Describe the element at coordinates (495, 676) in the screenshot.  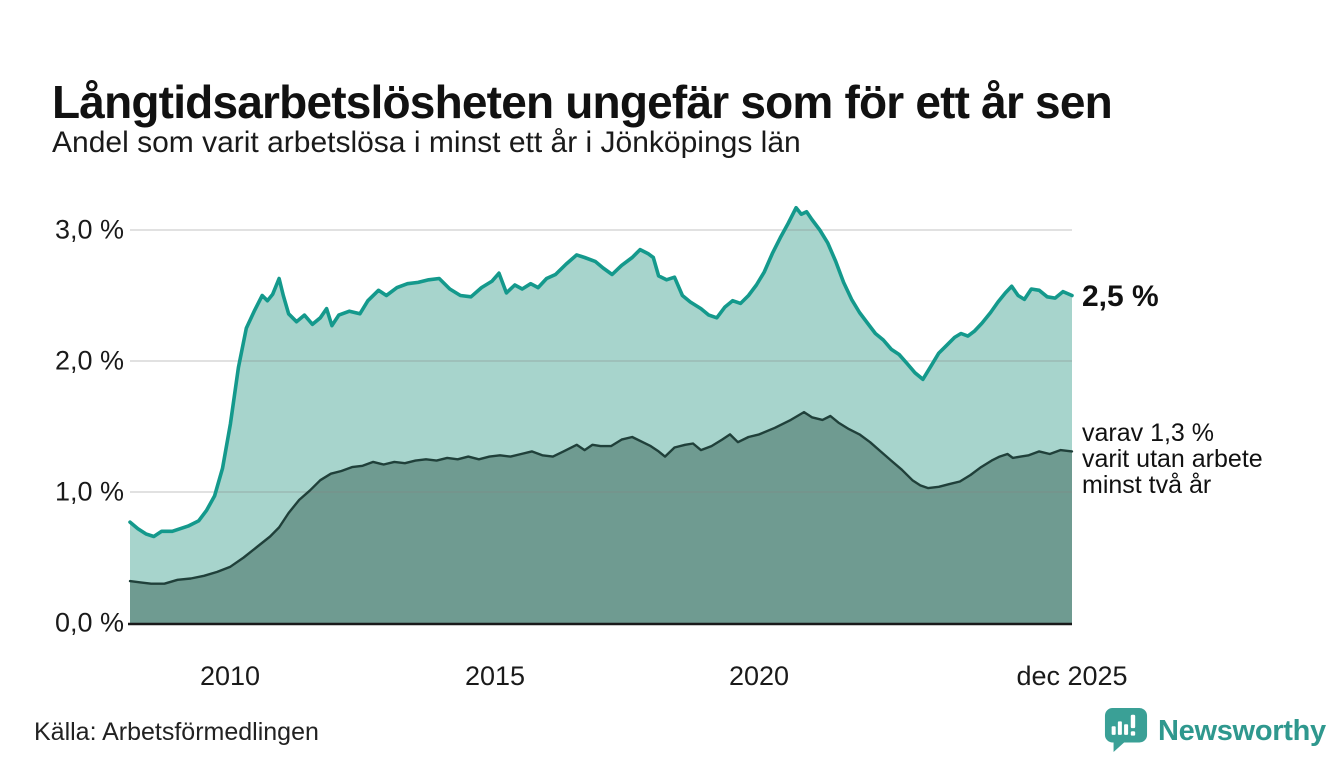
I see `x-axis-tick-label: 2015` at that location.